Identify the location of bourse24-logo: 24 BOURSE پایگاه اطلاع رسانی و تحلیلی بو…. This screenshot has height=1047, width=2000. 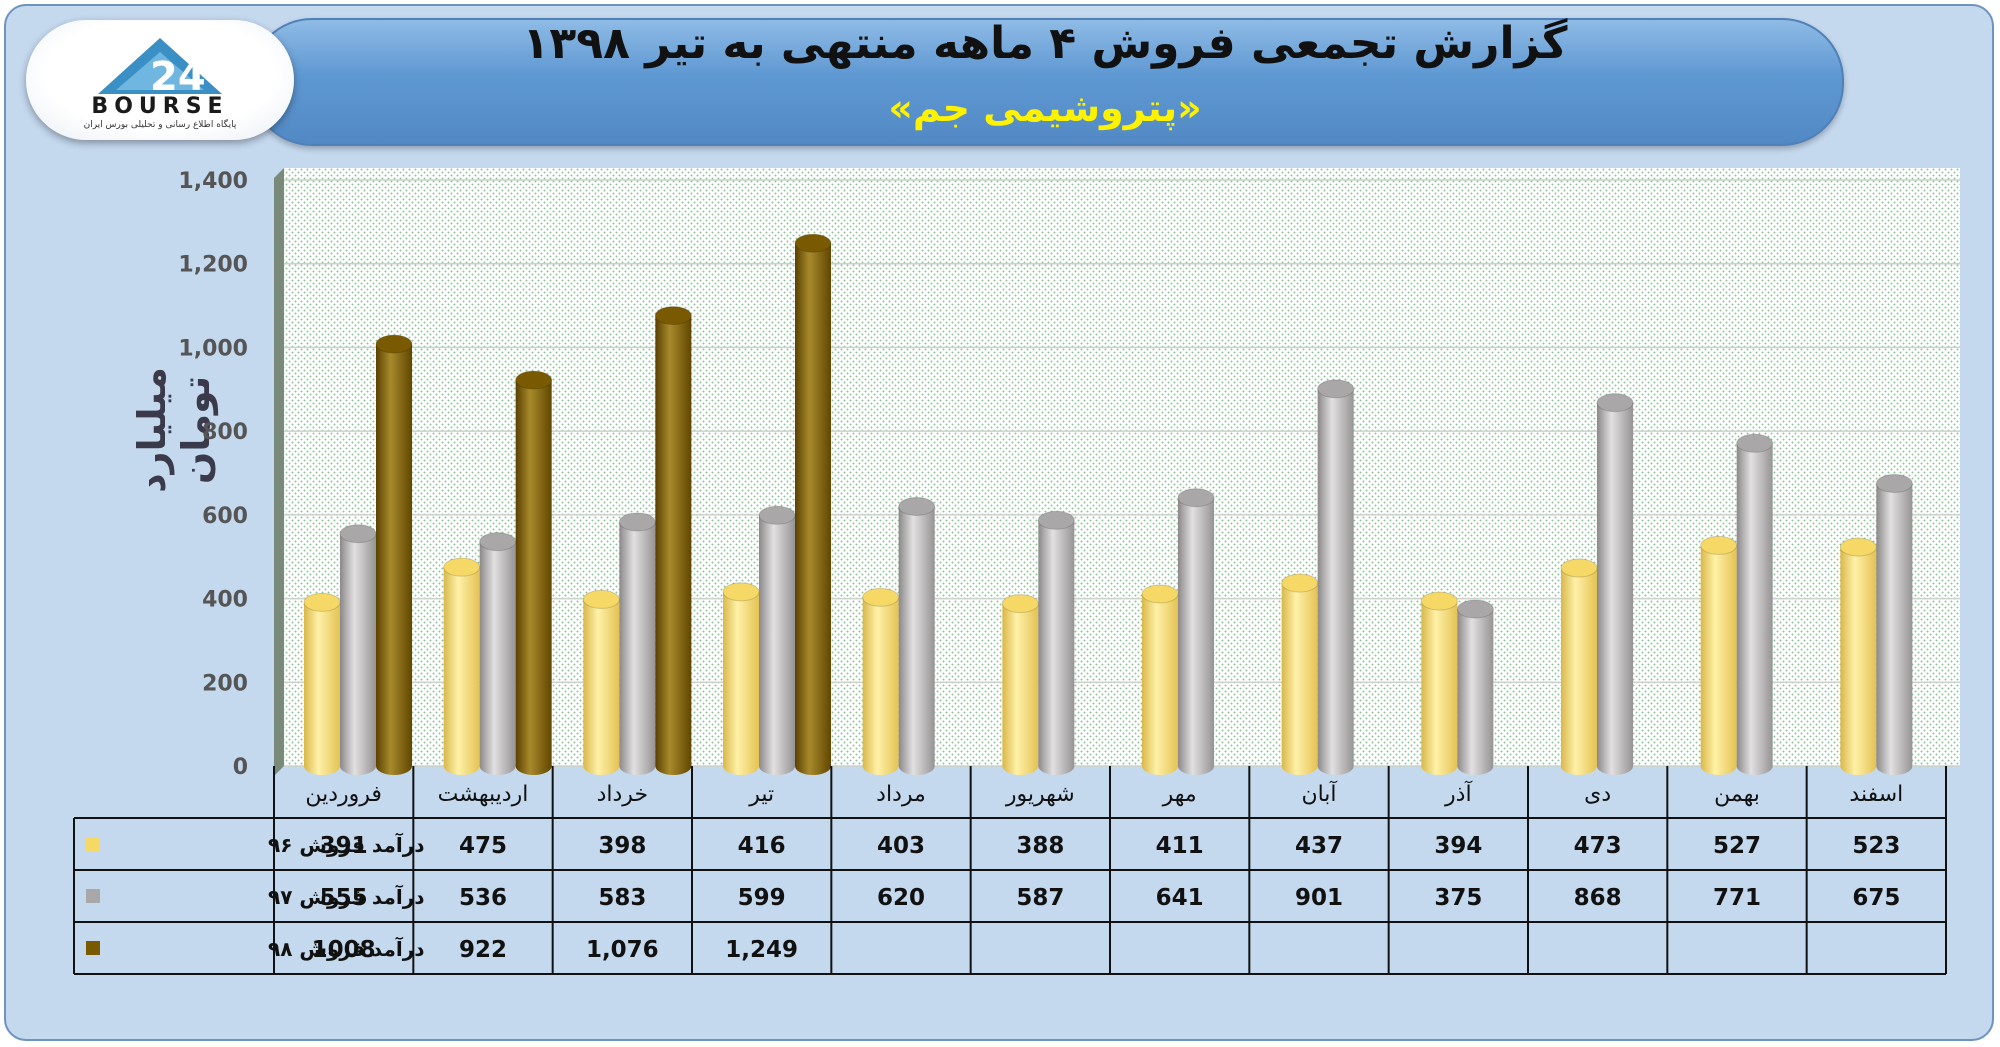
(160, 80).